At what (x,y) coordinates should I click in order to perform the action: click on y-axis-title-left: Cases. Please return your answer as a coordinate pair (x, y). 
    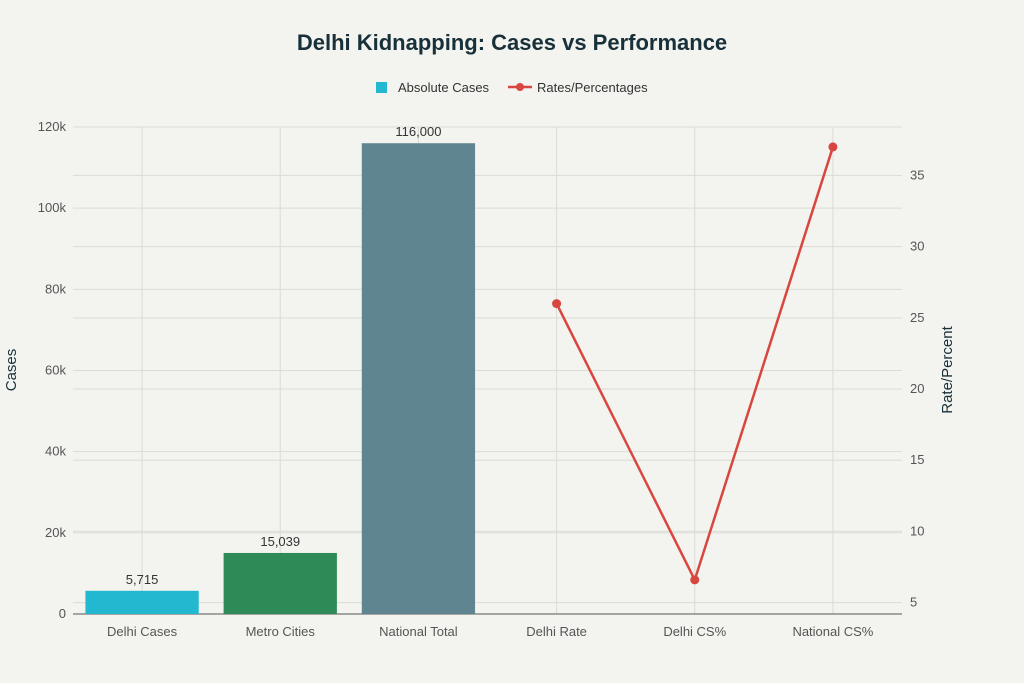
    Looking at the image, I should click on (11, 370).